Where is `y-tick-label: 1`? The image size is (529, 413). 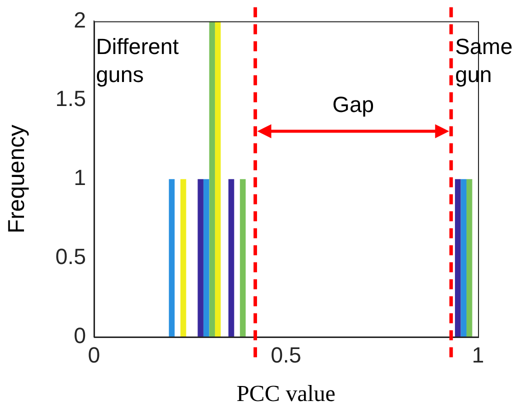 y-tick-label: 1 is located at coordinates (80, 177).